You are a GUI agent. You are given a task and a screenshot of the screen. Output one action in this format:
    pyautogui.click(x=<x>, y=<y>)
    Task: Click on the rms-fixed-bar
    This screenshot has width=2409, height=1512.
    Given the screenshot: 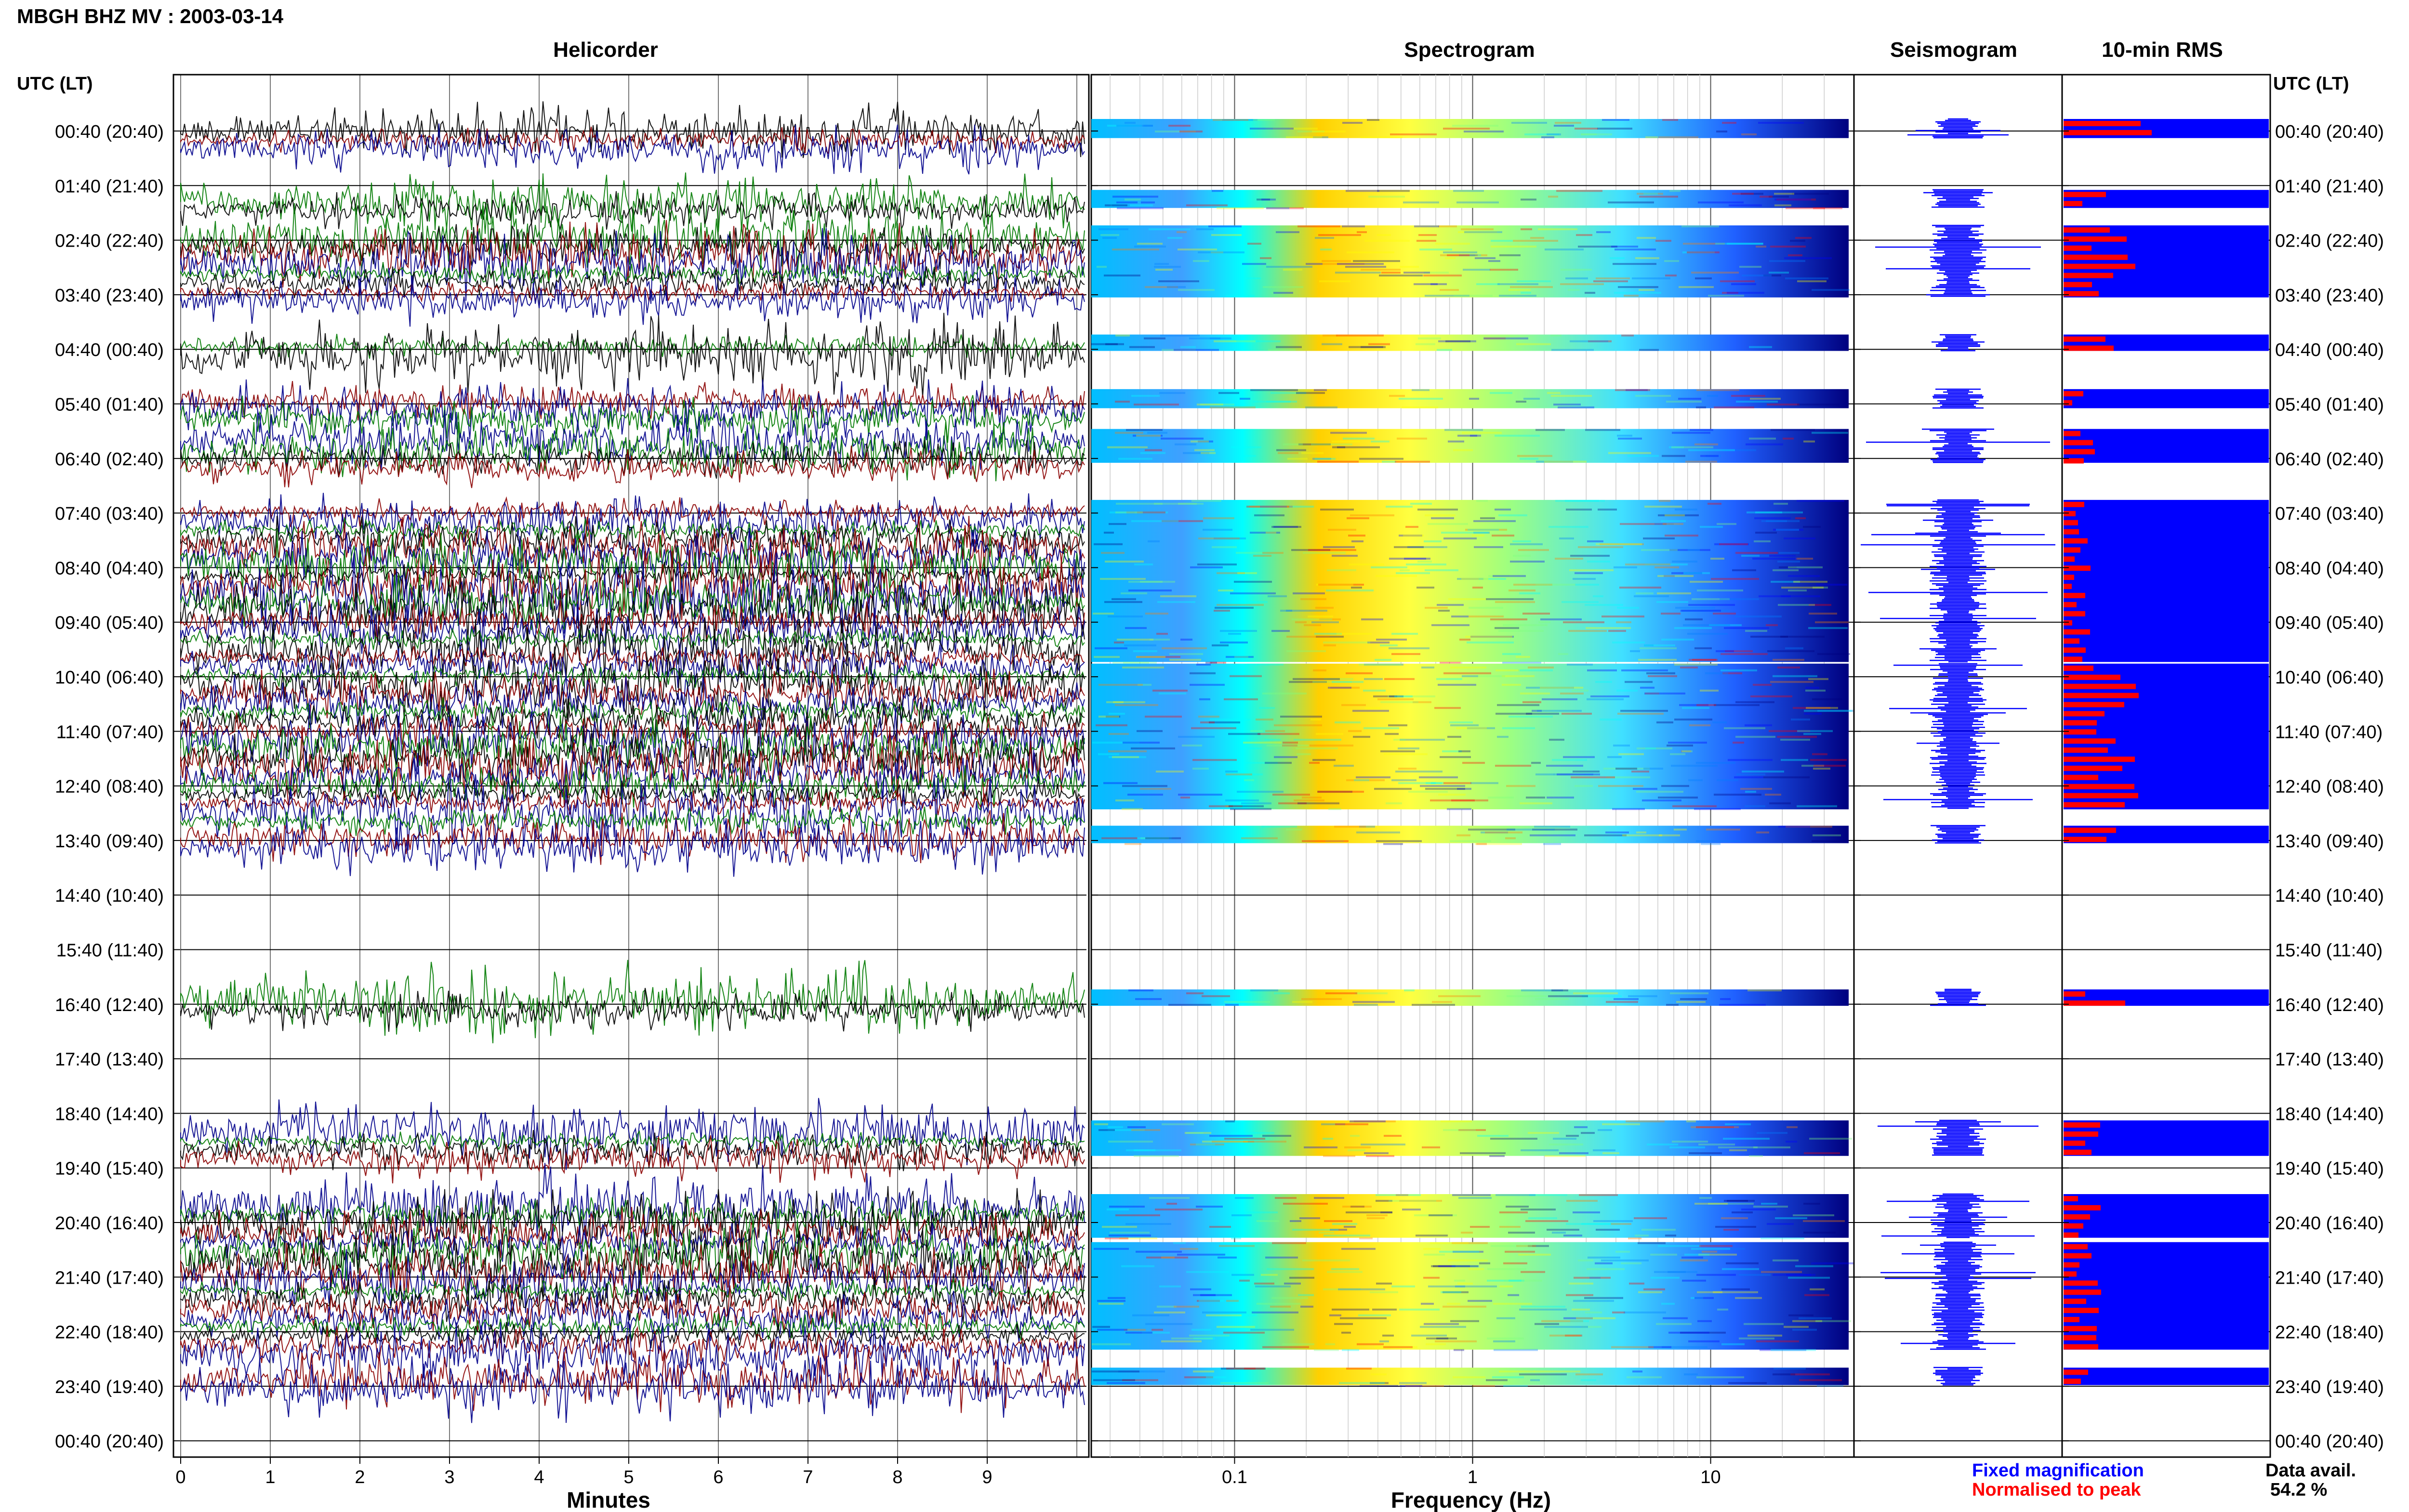 What is the action you would take?
    pyautogui.click(x=2166, y=1296)
    